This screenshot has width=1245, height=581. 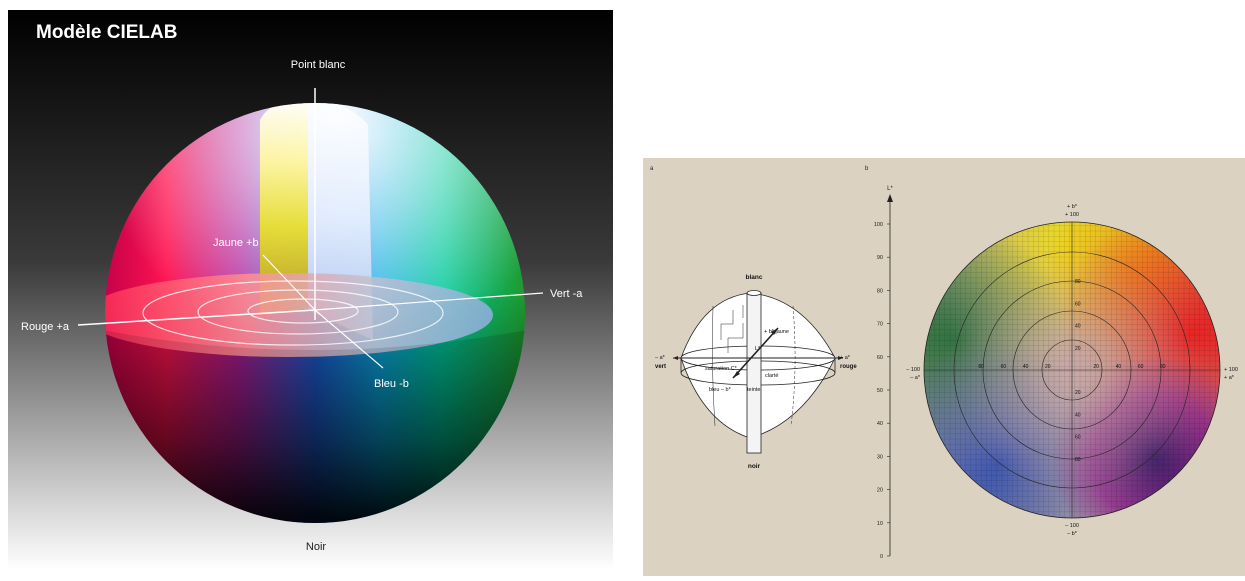 I want to click on lightness-tick-label: 10, so click(x=880, y=524).